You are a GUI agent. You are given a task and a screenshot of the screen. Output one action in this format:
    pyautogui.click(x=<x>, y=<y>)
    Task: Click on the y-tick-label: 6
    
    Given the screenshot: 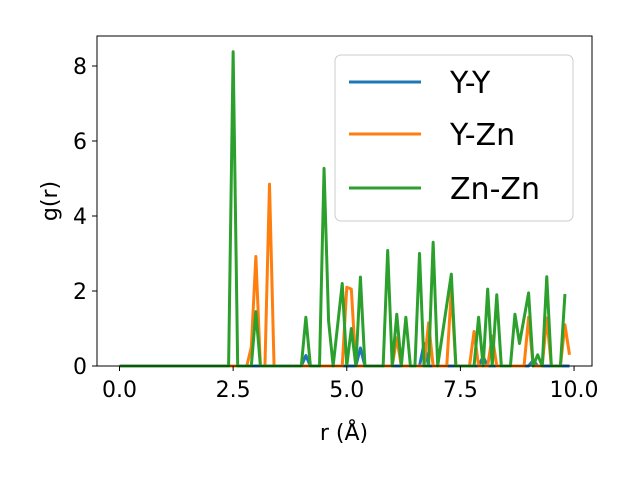 What is the action you would take?
    pyautogui.click(x=80, y=142)
    